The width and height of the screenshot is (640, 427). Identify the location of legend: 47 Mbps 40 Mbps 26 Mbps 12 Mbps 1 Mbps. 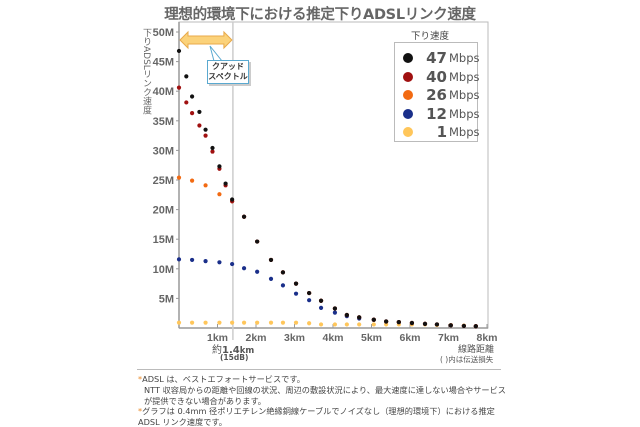
(437, 92).